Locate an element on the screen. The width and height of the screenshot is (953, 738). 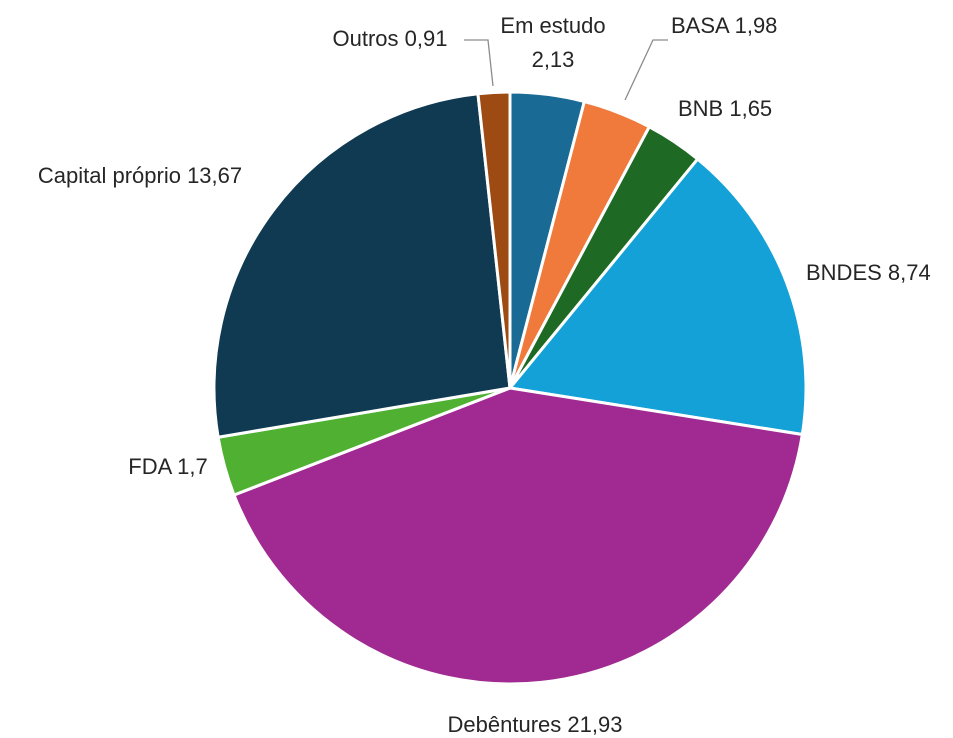
label-bndes: BNDES 8,74 is located at coordinates (868, 272).